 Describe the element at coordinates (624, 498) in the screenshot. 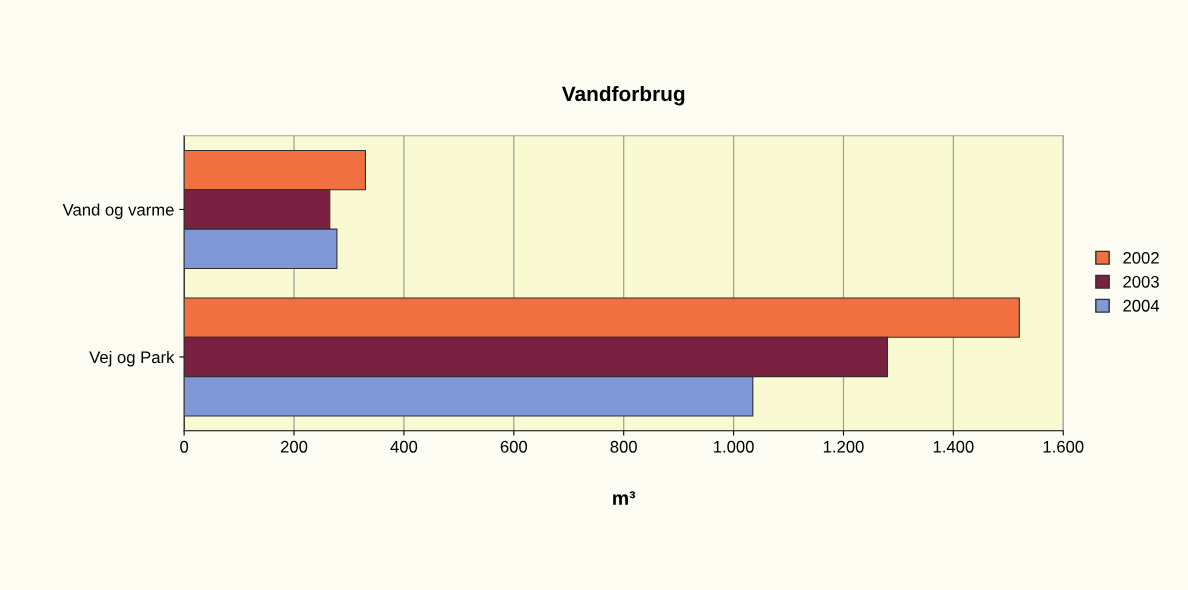

I see `x-axis-title: m³` at that location.